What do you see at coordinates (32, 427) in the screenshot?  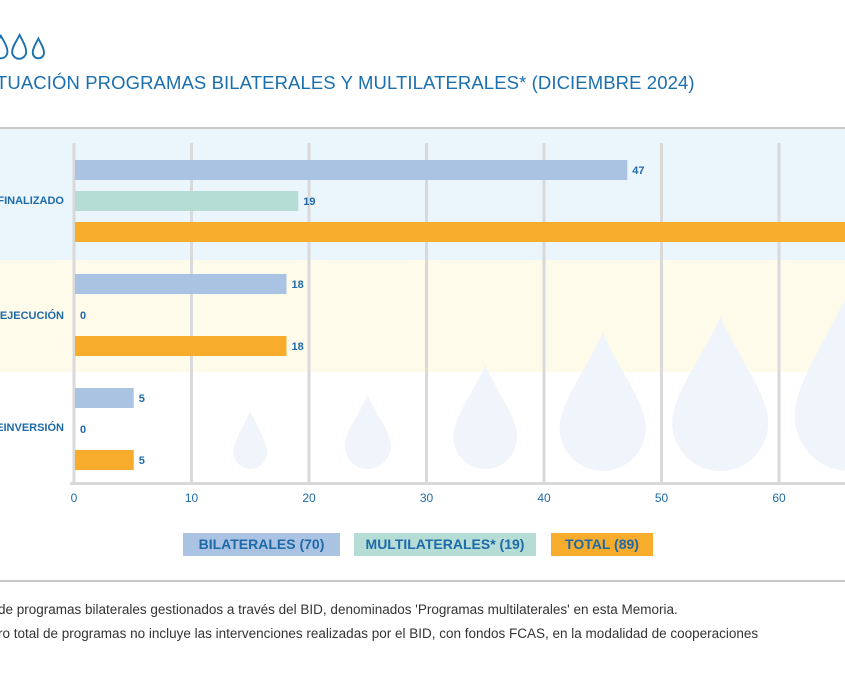 I see `category-label: EINVERSIÓN` at bounding box center [32, 427].